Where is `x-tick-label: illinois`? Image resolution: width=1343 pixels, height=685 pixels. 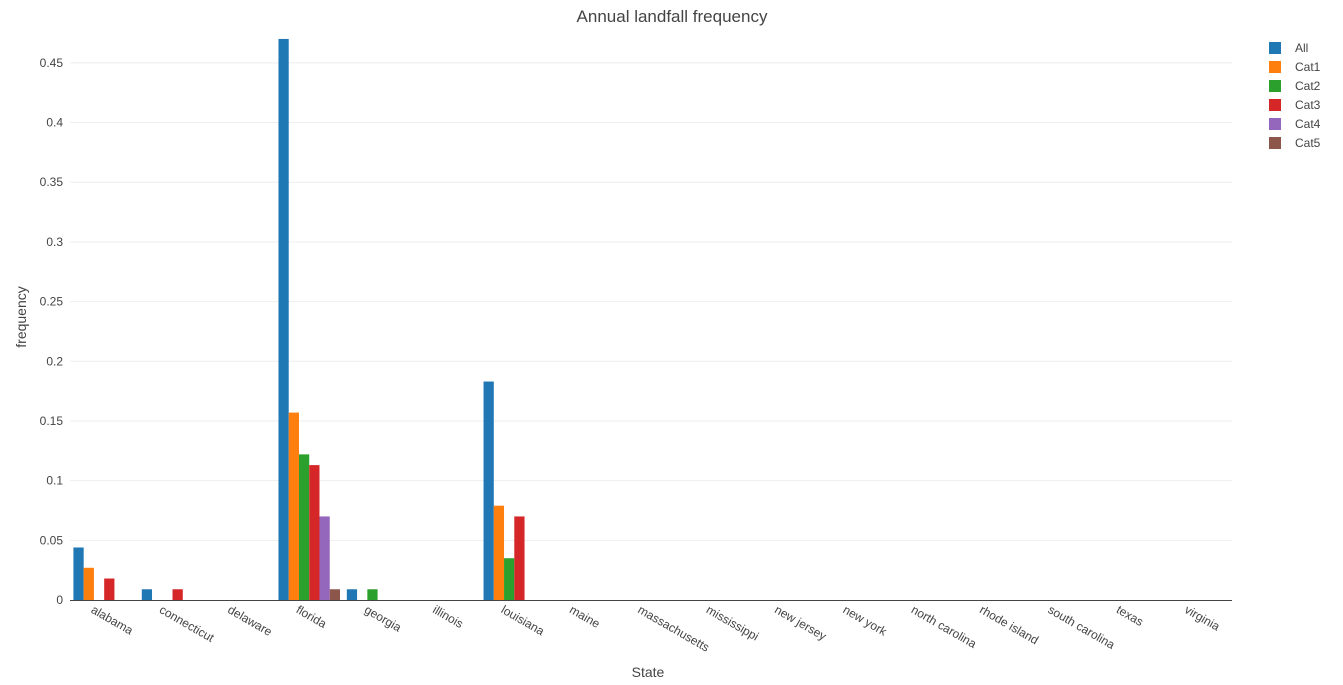 x-tick-label: illinois is located at coordinates (447, 616).